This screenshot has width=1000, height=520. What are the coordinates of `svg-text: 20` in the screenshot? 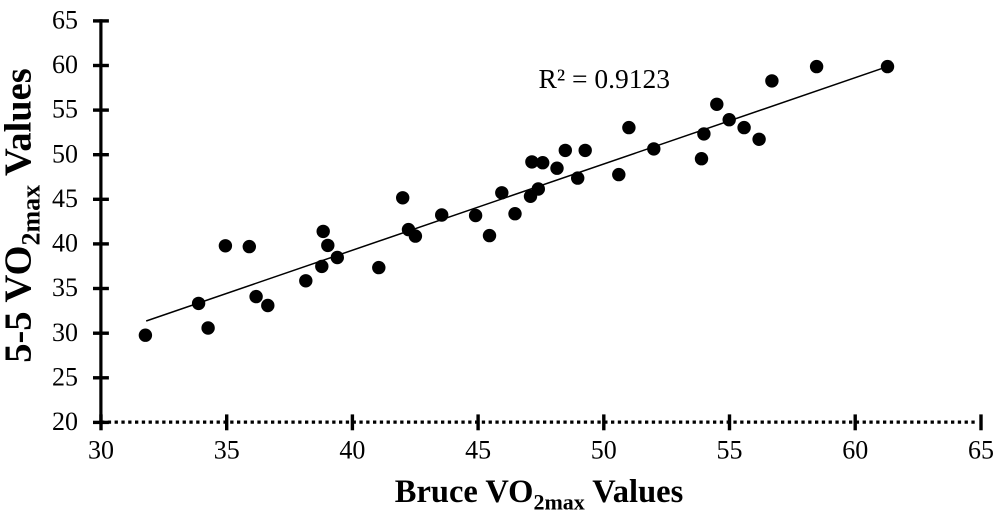 It's located at (65, 421).